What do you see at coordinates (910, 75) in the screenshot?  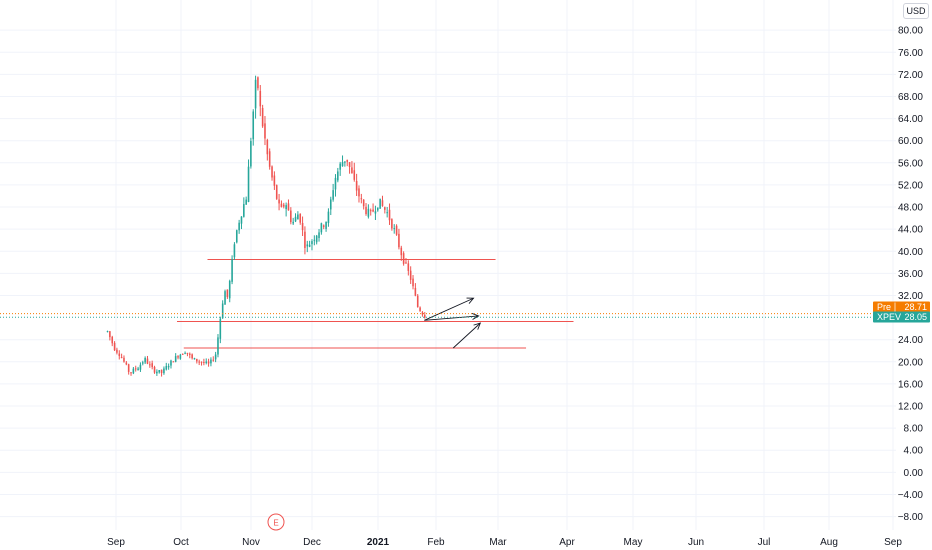 I see `y-tick-label: 72.00` at bounding box center [910, 75].